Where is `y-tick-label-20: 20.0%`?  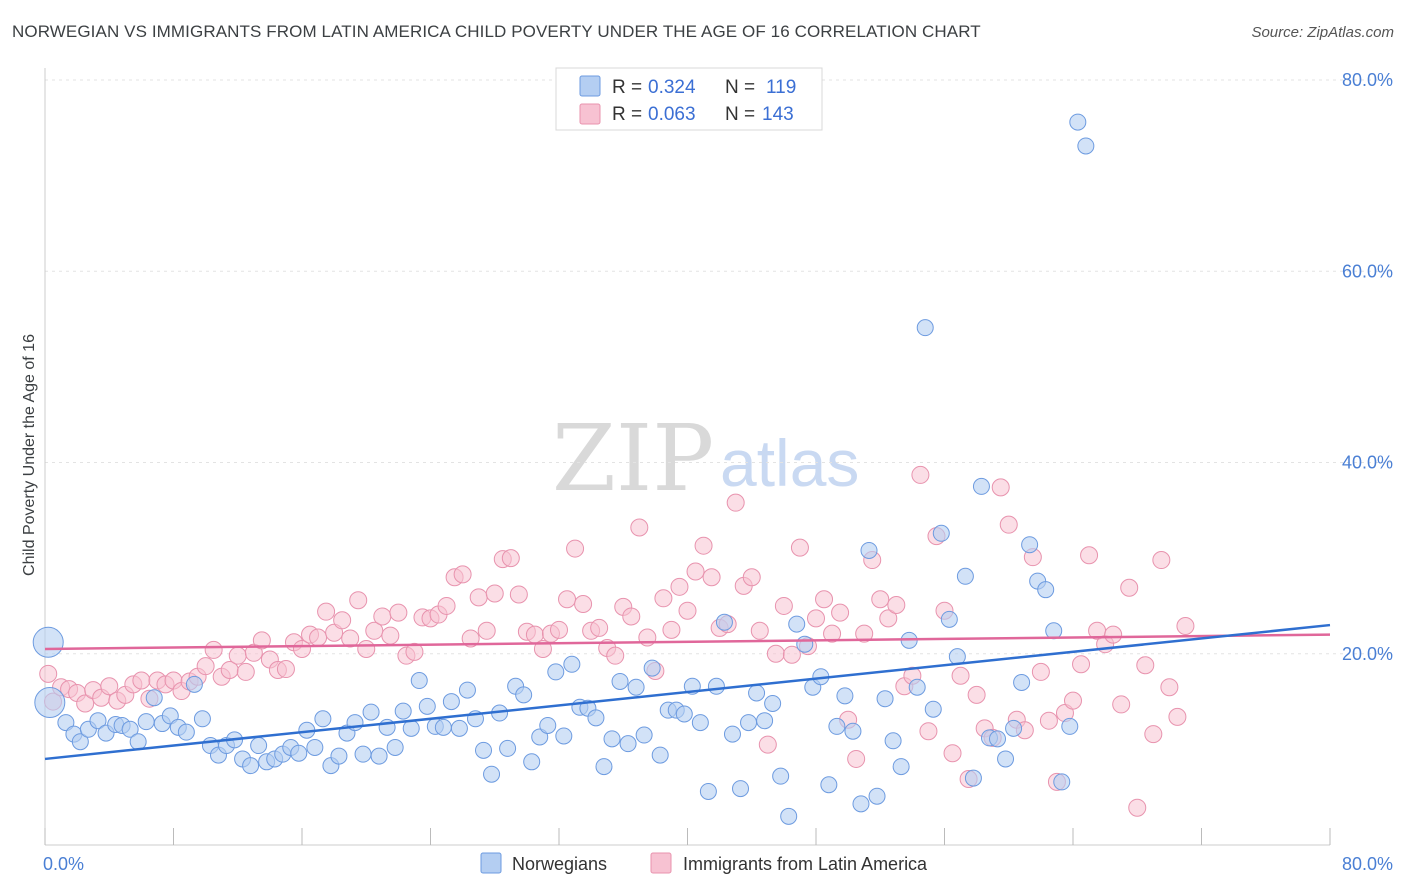 y-tick-label-20: 20.0% is located at coordinates (1367, 654).